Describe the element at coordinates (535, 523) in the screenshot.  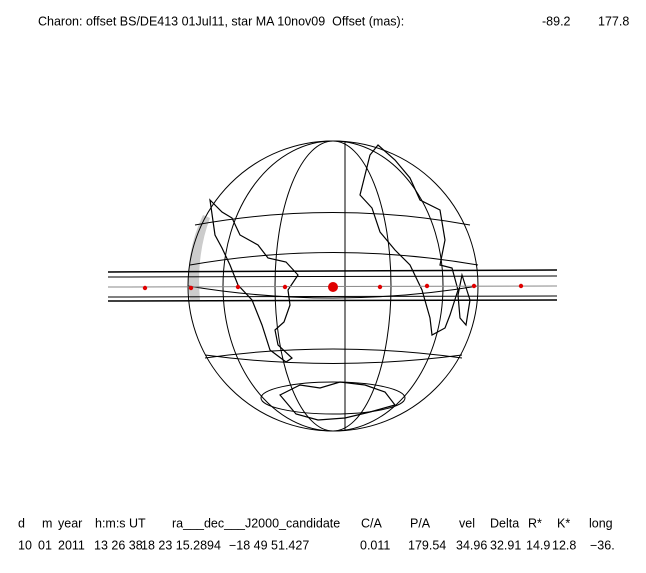
I see `column-header: R*` at that location.